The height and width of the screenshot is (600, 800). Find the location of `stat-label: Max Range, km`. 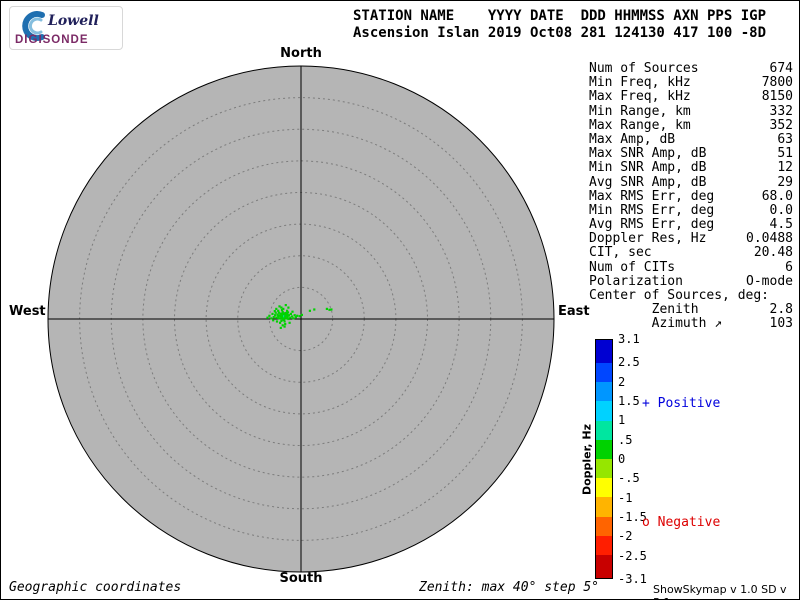

stat-label: Max Range, km is located at coordinates (640, 125).